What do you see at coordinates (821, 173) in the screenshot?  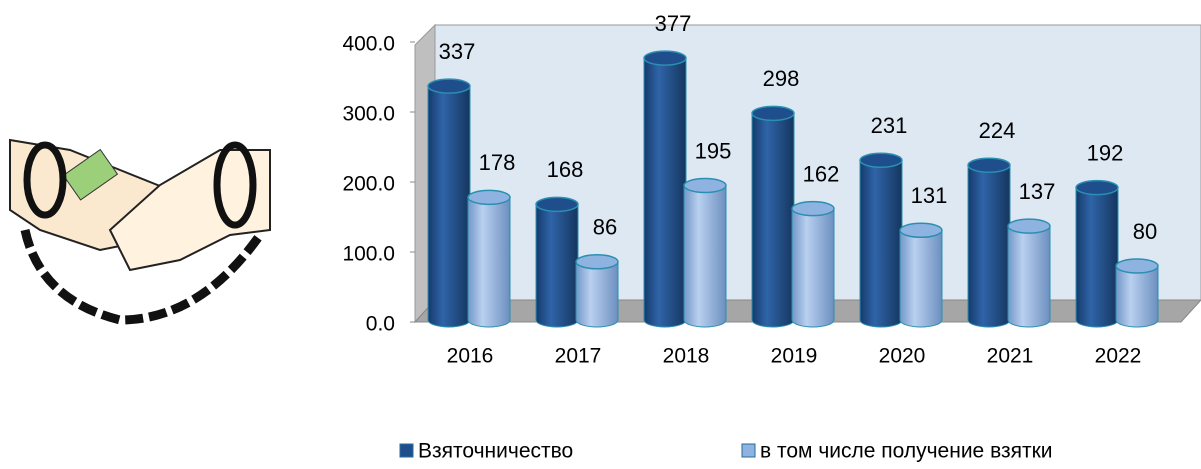 I see `value-label: 162` at bounding box center [821, 173].